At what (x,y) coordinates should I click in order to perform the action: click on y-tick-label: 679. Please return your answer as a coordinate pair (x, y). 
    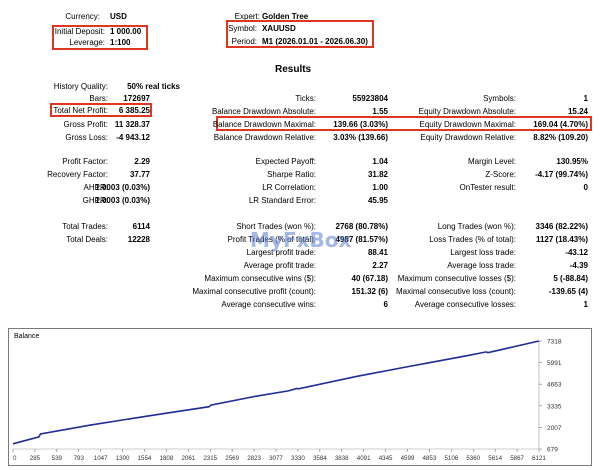
    Looking at the image, I should click on (552, 450).